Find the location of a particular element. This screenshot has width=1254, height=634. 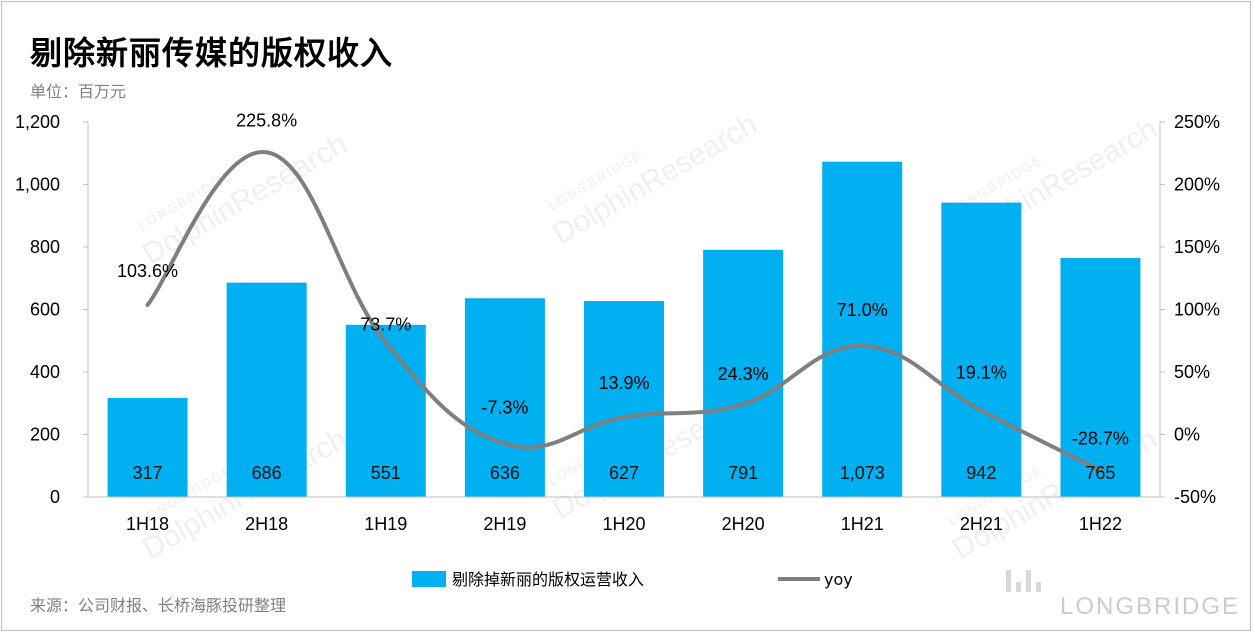

x-tick-label: 1H22 is located at coordinates (1100, 524).